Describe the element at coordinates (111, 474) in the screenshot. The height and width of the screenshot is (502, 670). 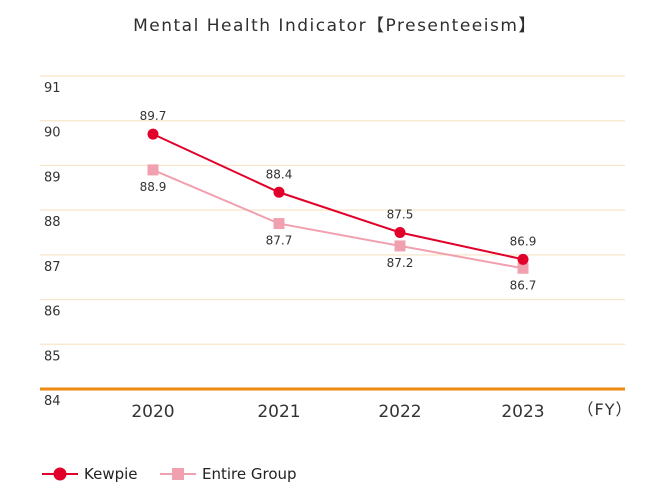
I see `legend-label: Kewpie` at that location.